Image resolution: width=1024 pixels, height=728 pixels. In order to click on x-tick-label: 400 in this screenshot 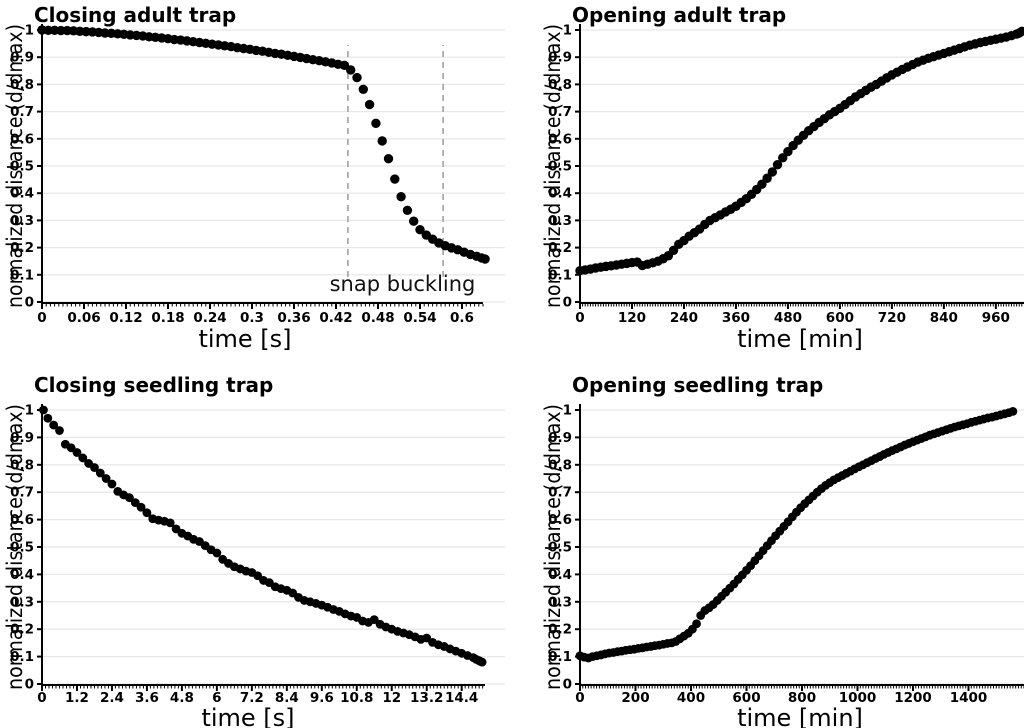, I will do `click(691, 698)`.